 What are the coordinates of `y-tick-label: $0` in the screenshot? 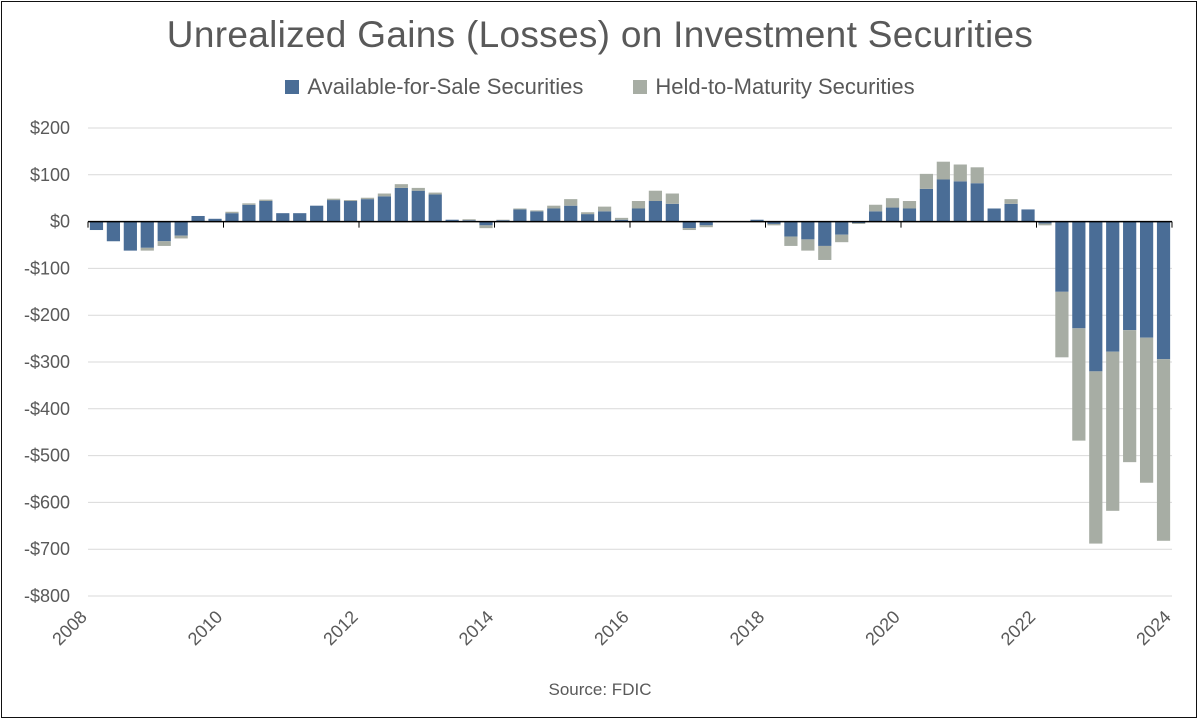 It's located at (60, 222).